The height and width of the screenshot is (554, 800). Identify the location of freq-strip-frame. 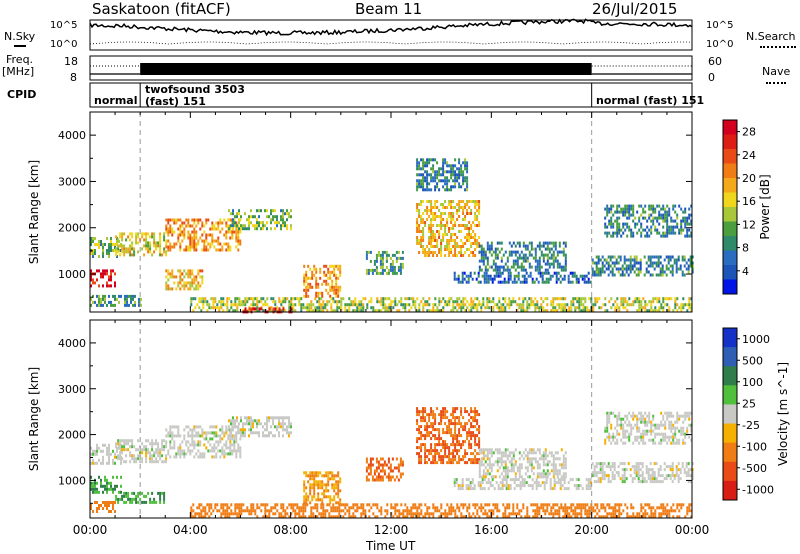
(391, 68).